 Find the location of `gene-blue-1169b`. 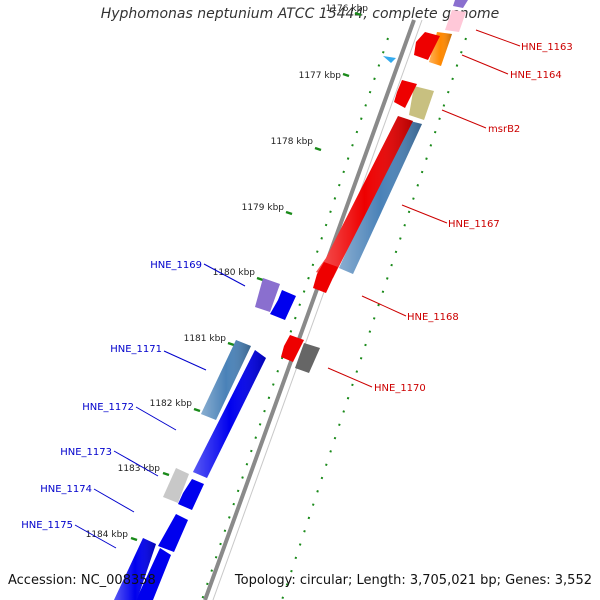

gene-blue-1169b is located at coordinates (283, 305).